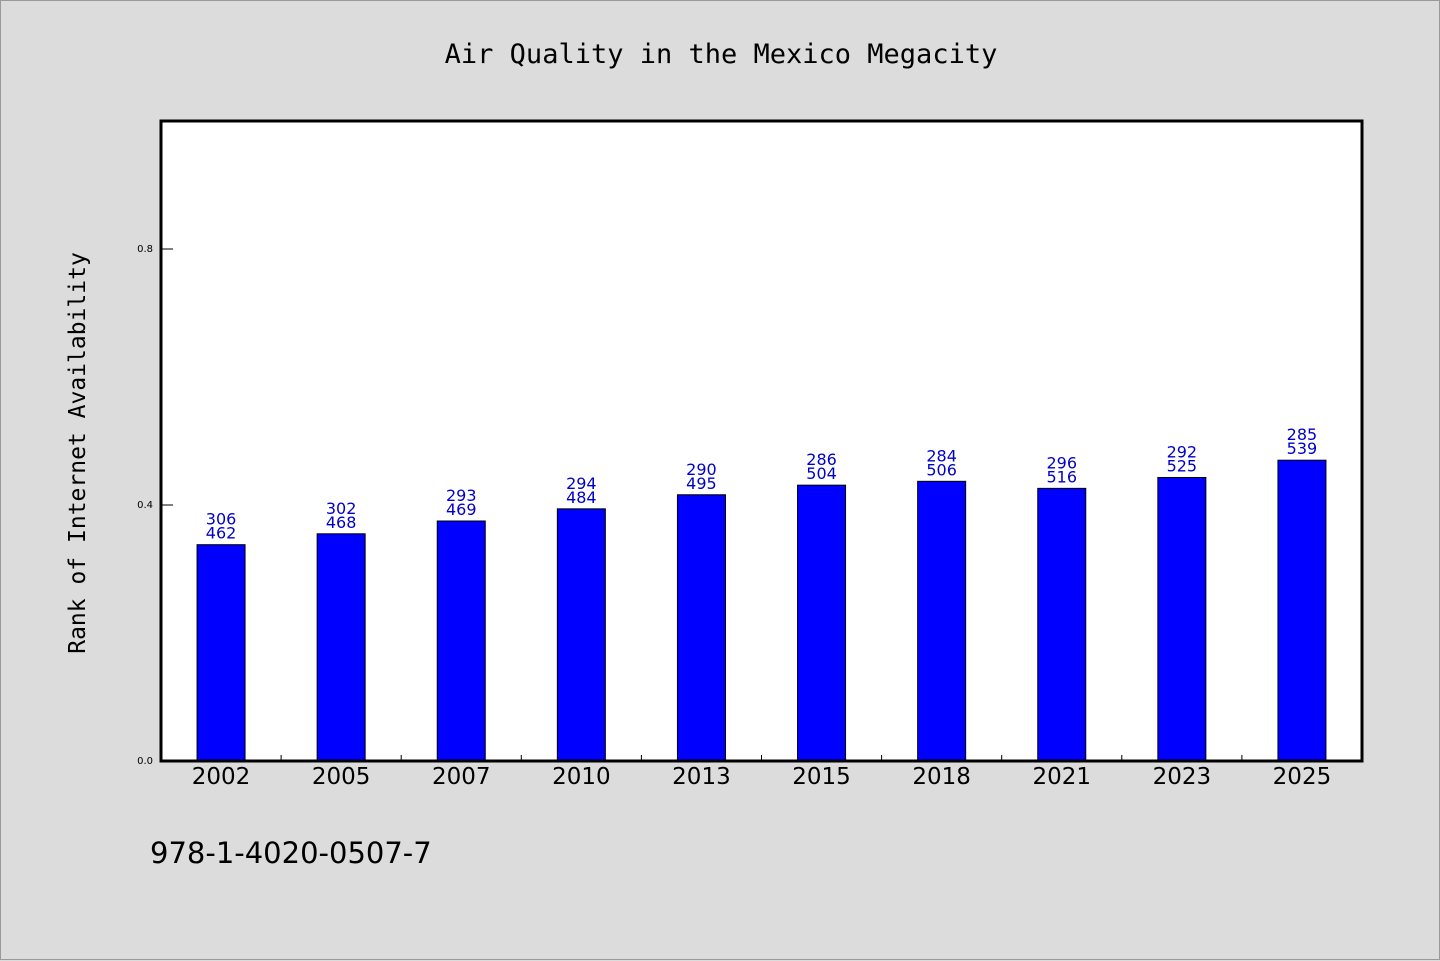 This screenshot has width=1440, height=961. Describe the element at coordinates (221, 519) in the screenshot. I see `data-label: 306` at that location.